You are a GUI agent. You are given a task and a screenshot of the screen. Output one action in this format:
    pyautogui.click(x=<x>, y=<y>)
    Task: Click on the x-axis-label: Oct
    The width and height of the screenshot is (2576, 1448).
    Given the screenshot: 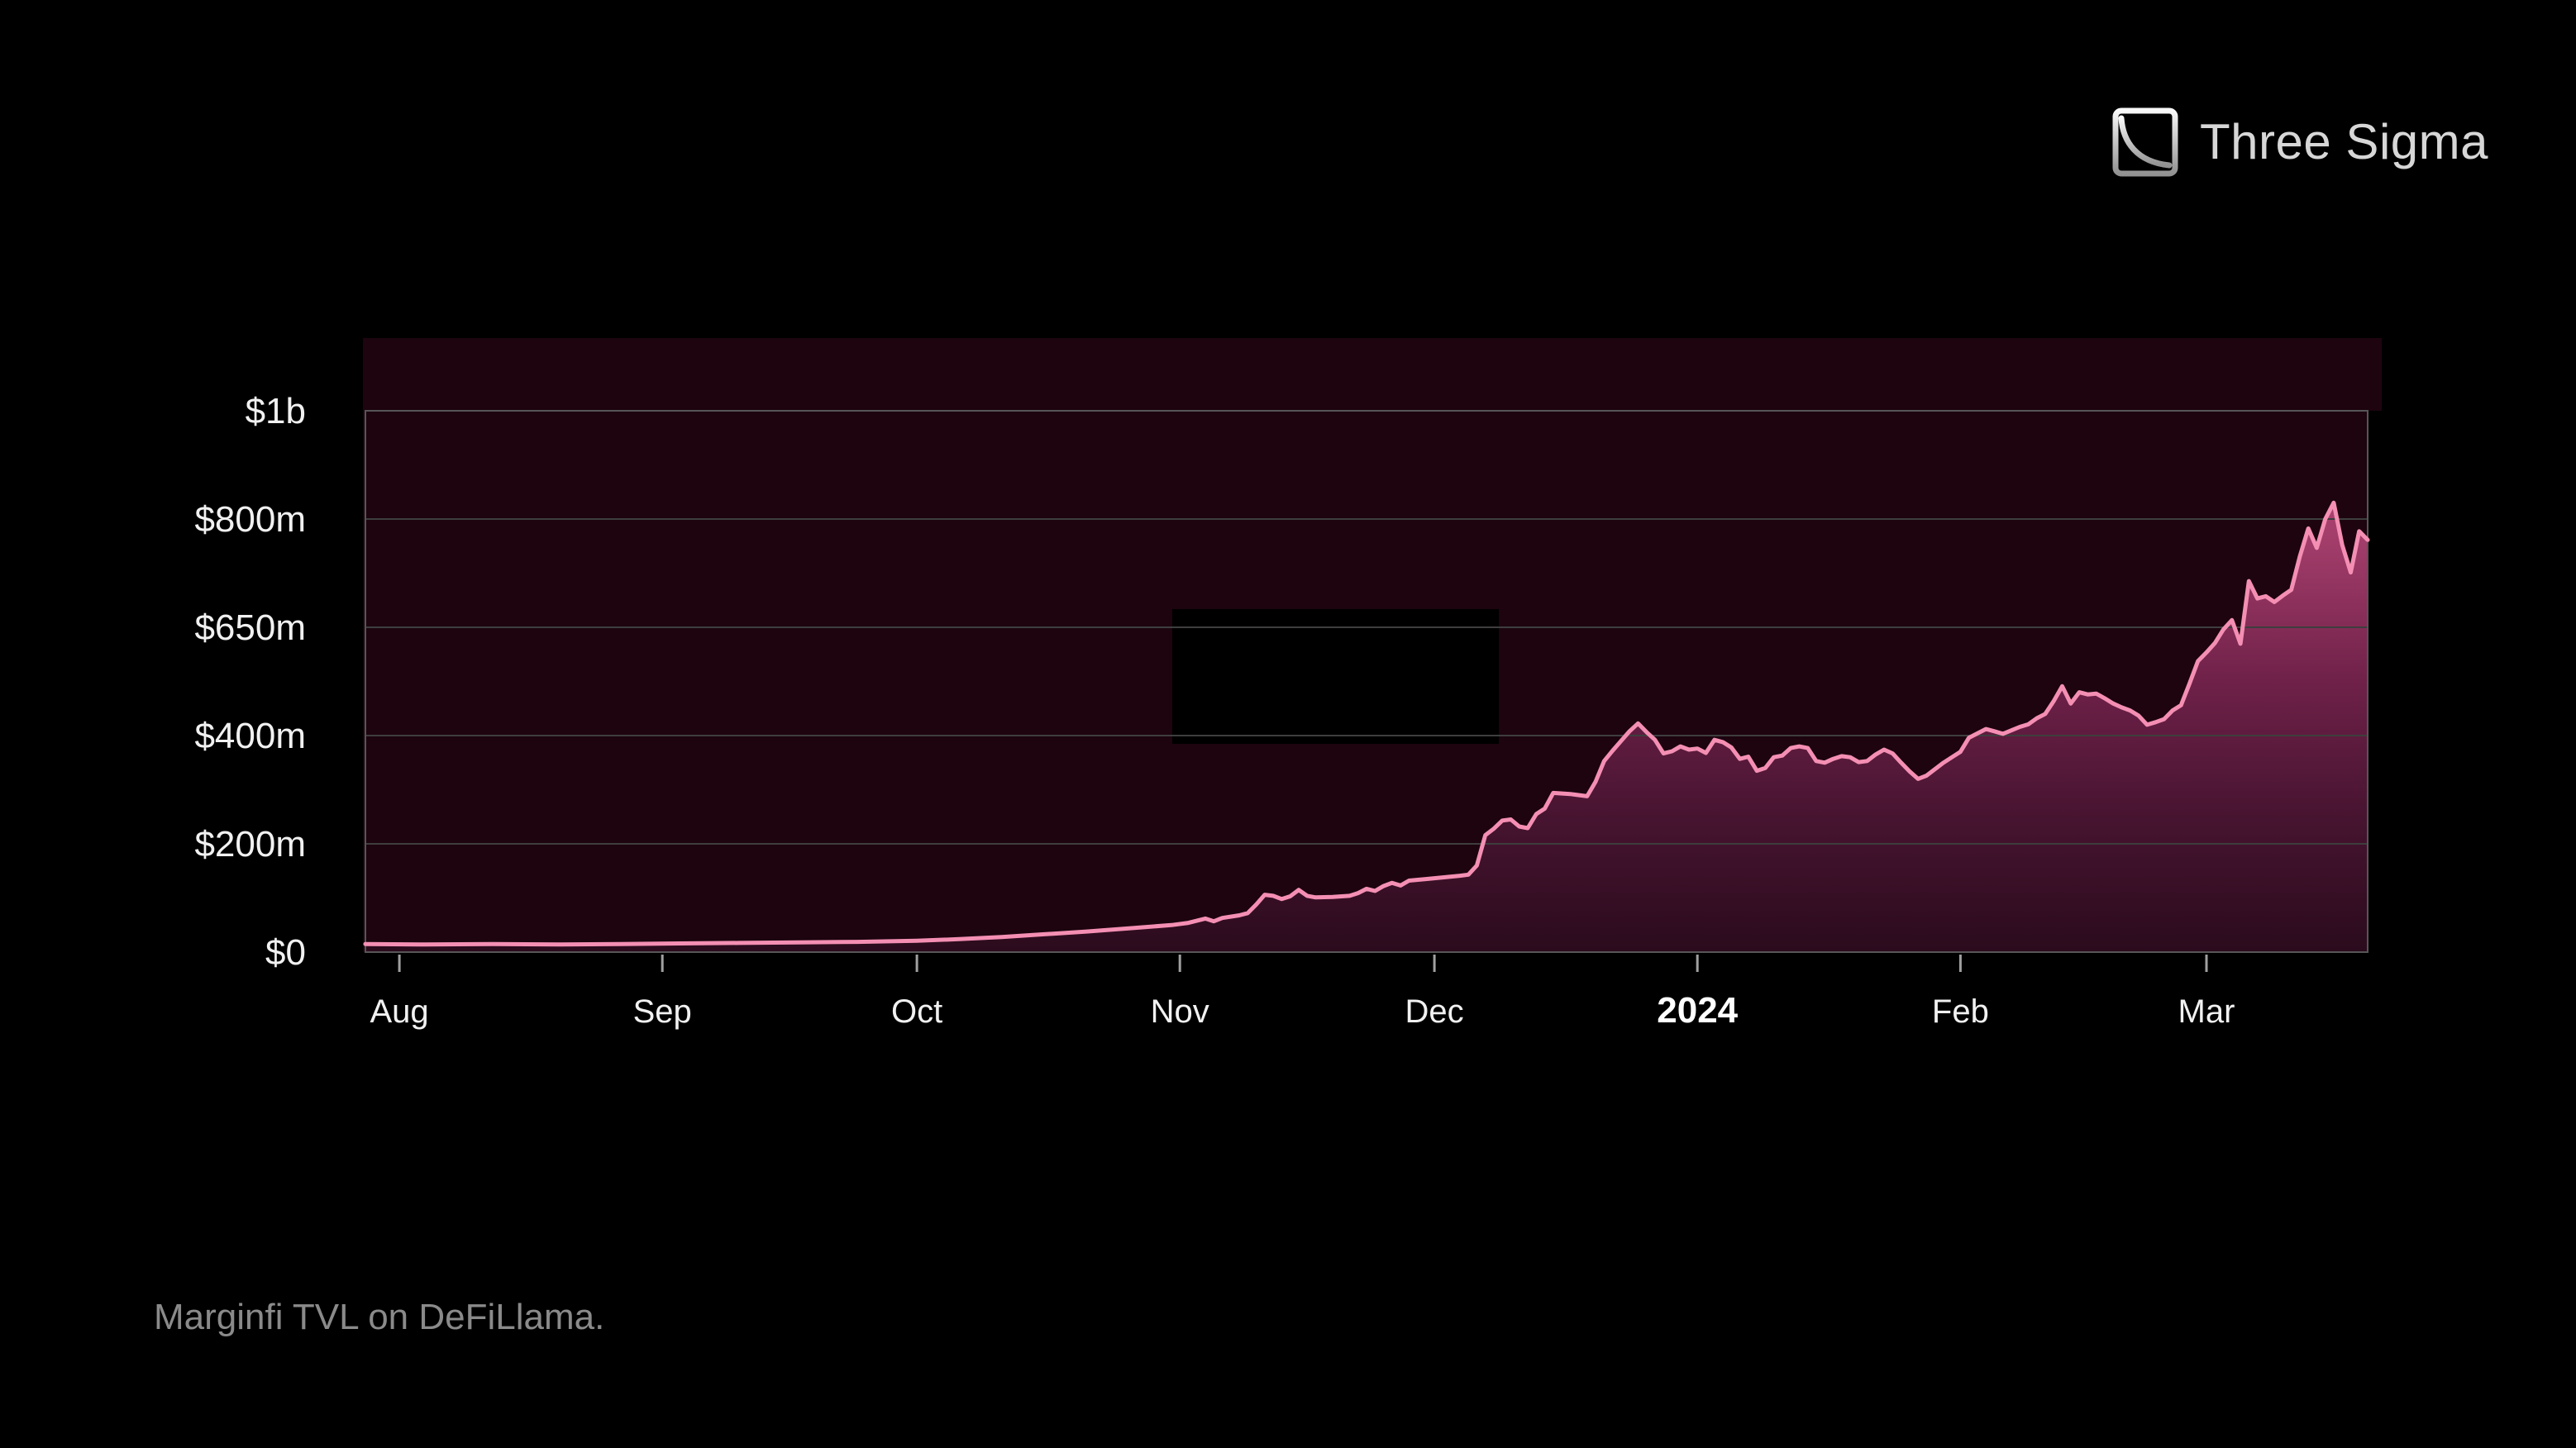 What is the action you would take?
    pyautogui.click(x=916, y=1011)
    